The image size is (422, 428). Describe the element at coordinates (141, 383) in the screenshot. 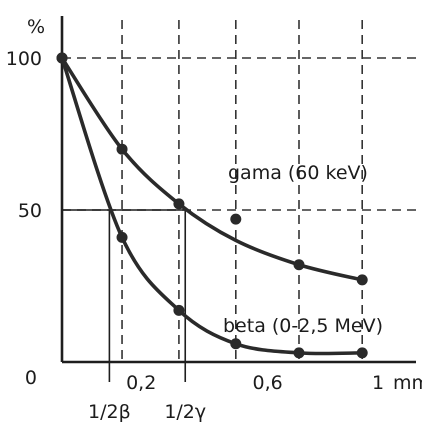

I see `x-tick-label-0,2: 0,2` at that location.